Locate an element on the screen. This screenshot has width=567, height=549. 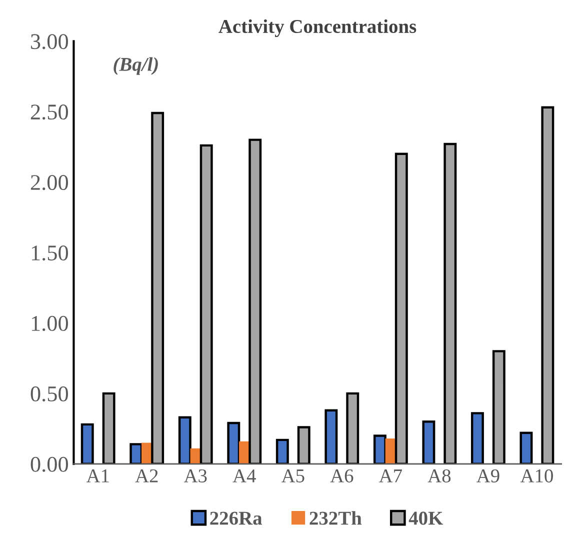
x-tick-label: A6 is located at coordinates (342, 475).